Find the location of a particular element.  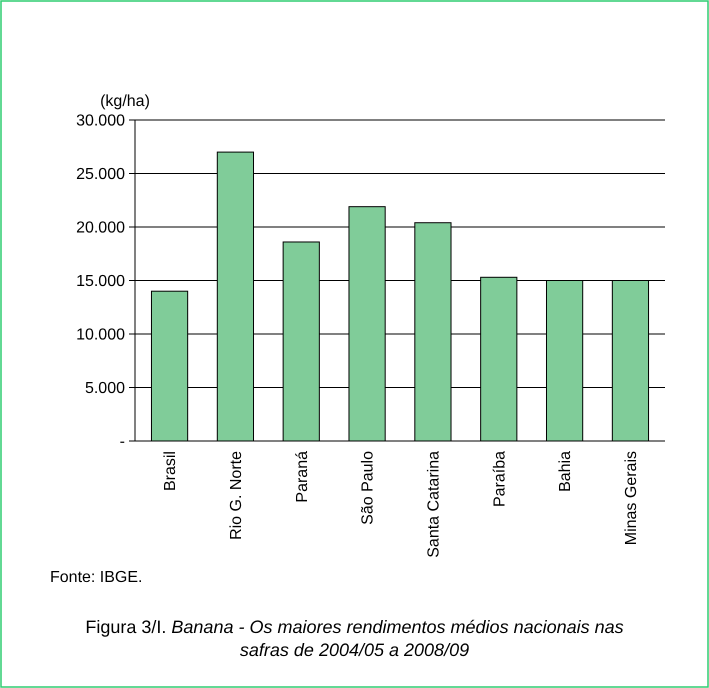

x-tick-label: Minas Gerais is located at coordinates (631, 498).